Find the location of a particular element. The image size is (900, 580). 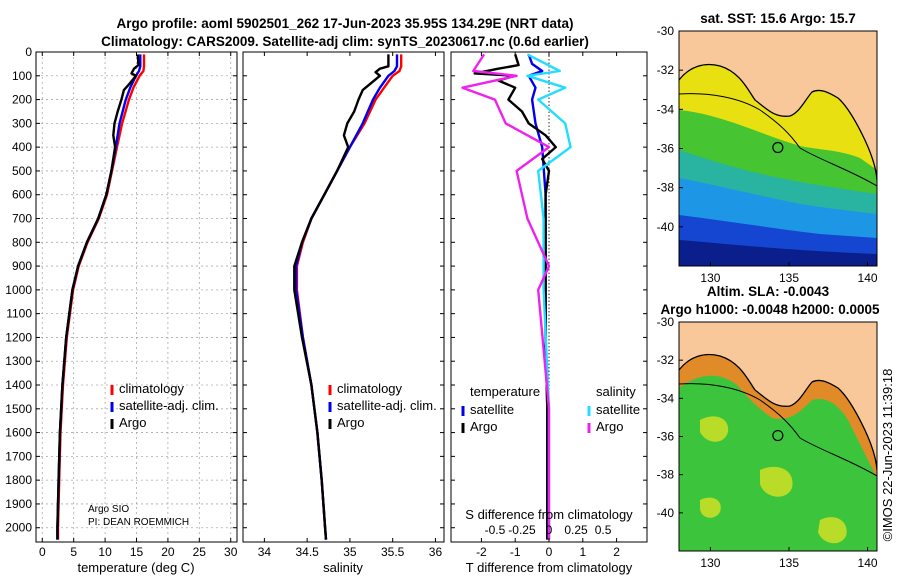

s-diff-tick-label-1: -0.25 is located at coordinates (522, 530).